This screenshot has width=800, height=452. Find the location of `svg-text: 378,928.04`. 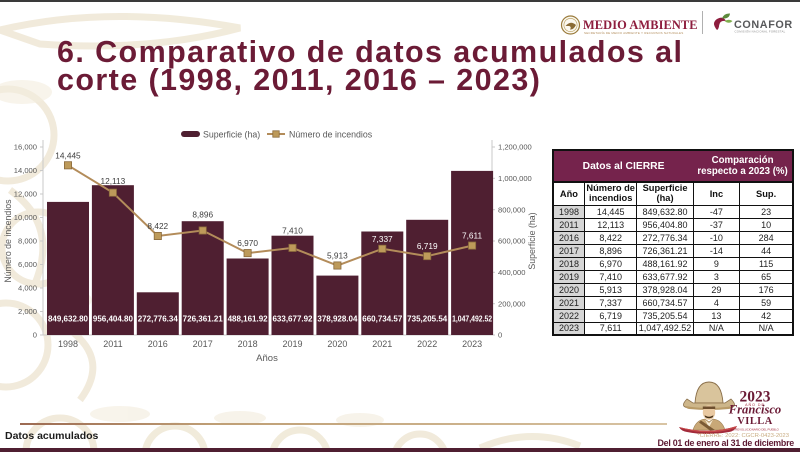

svg-text: 378,928.04 is located at coordinates (337, 319).